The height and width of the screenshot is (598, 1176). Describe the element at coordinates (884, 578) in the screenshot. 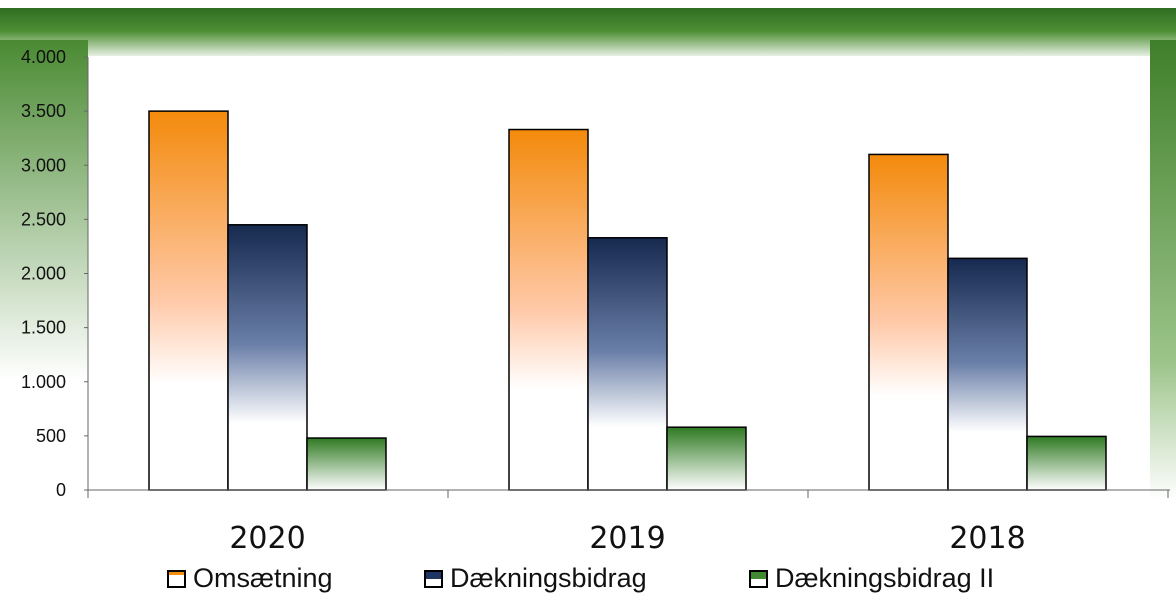

I see `legend-label: Dækningsbidrag II` at that location.